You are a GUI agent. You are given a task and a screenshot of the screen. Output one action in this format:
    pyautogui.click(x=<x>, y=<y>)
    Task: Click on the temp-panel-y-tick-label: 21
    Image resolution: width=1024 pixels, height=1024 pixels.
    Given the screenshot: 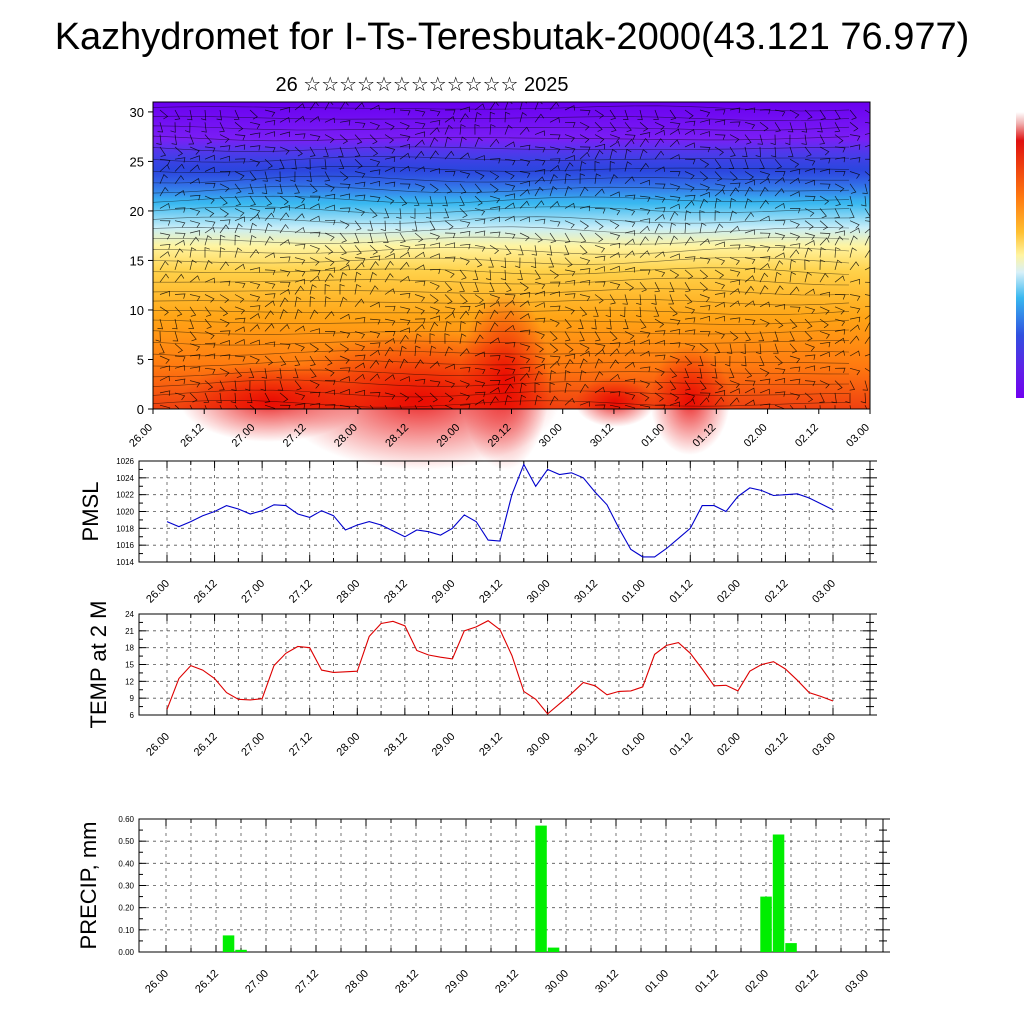 What is the action you would take?
    pyautogui.click(x=129, y=631)
    